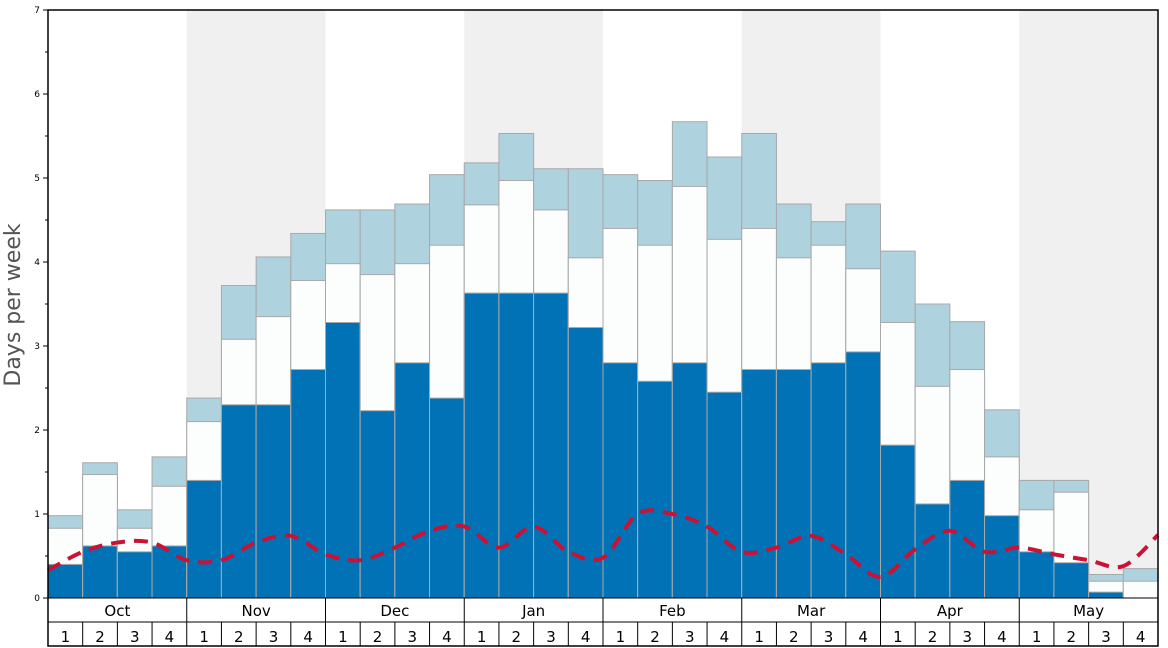 The image size is (1168, 648). Describe the element at coordinates (551, 637) in the screenshot. I see `week-label-15: 3` at that location.